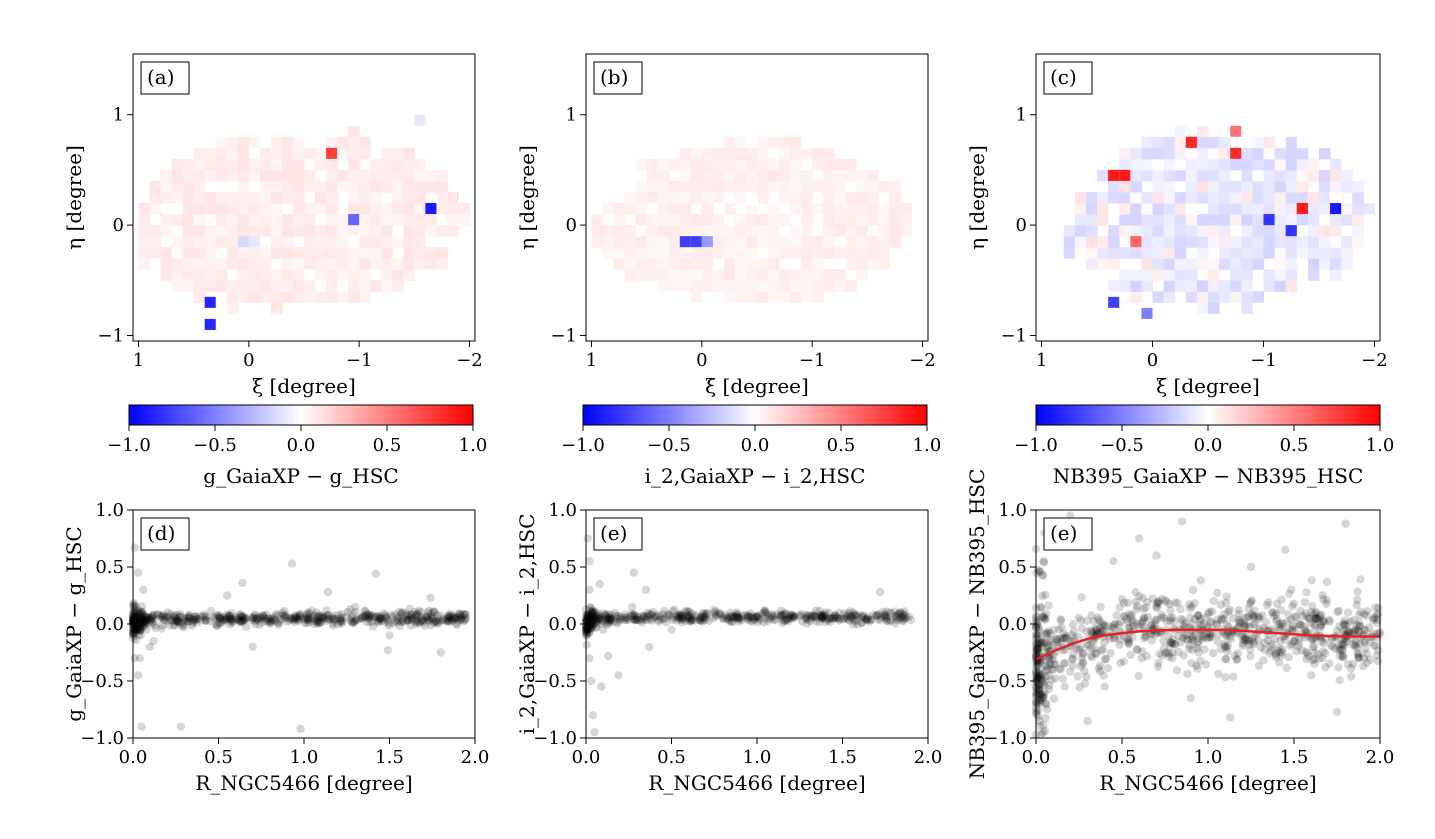 This screenshot has width=1435, height=839. I want to click on heatmap-cells, so click(751, 219).